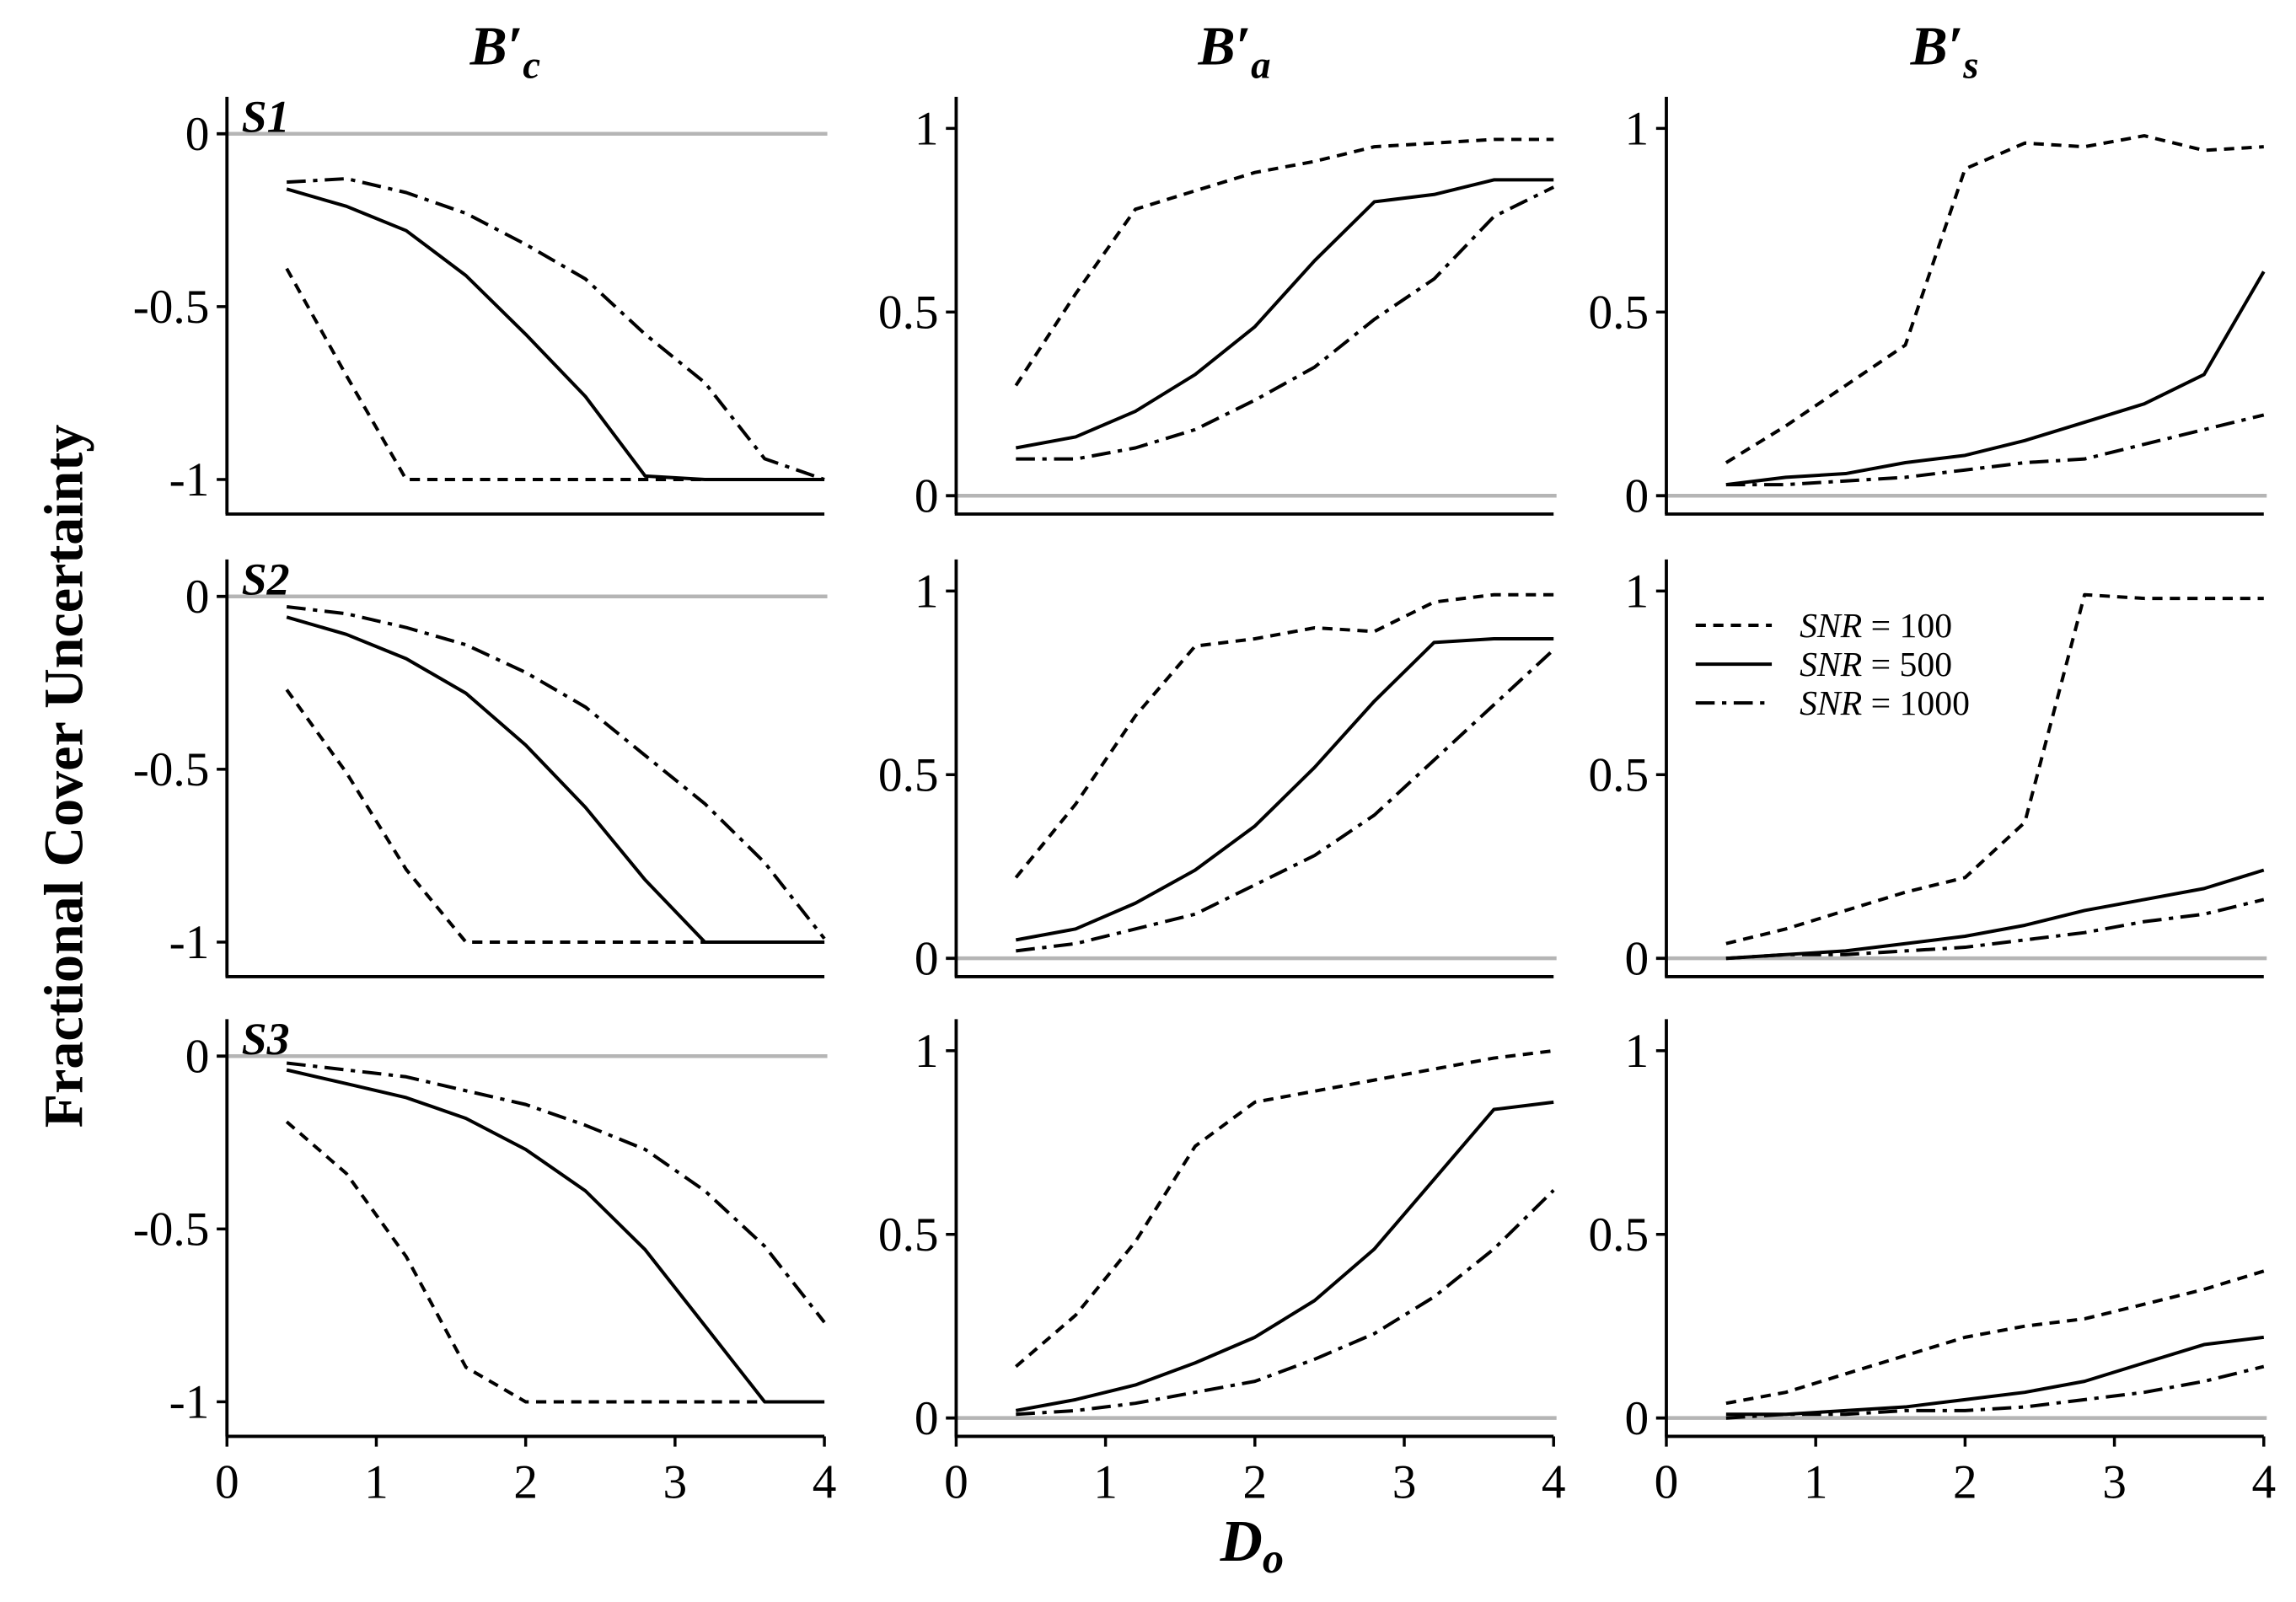 The image size is (2296, 1602). Describe the element at coordinates (266, 1039) in the screenshot. I see `row-label-s3: S3` at that location.